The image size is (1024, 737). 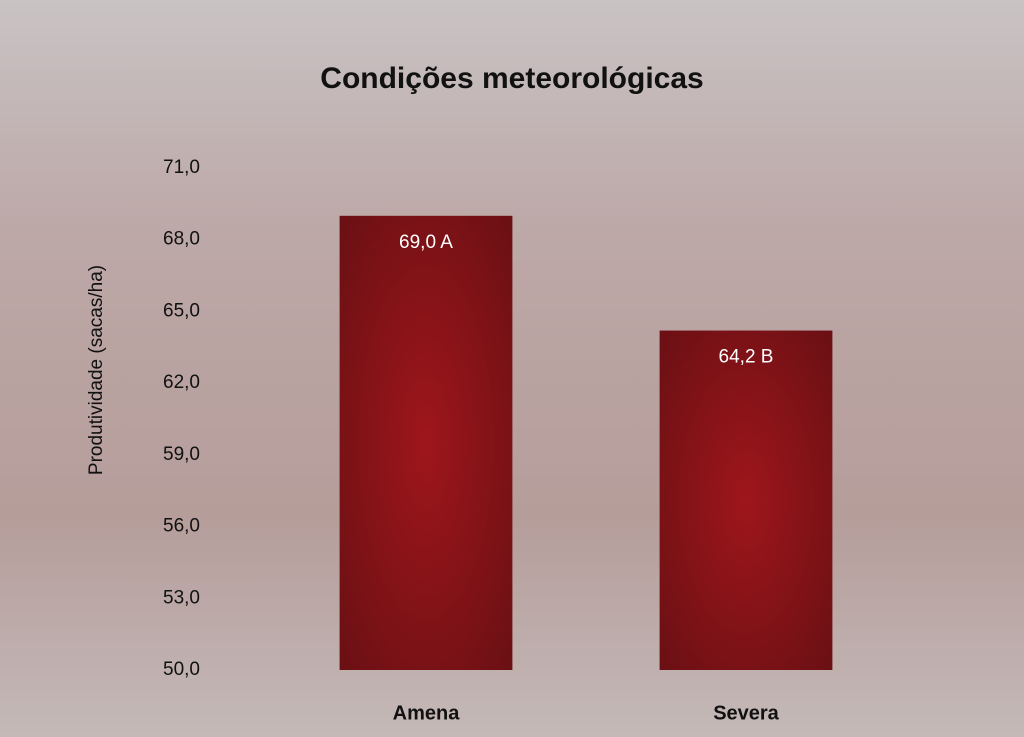 I want to click on y-axis-label: Produtividade (sacas/ha), so click(x=96, y=370).